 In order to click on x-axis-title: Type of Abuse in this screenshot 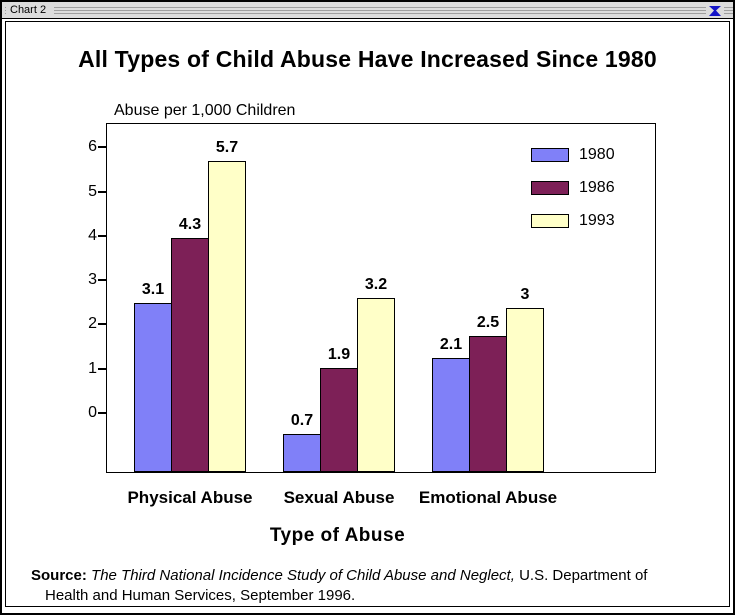, I will do `click(337, 535)`.